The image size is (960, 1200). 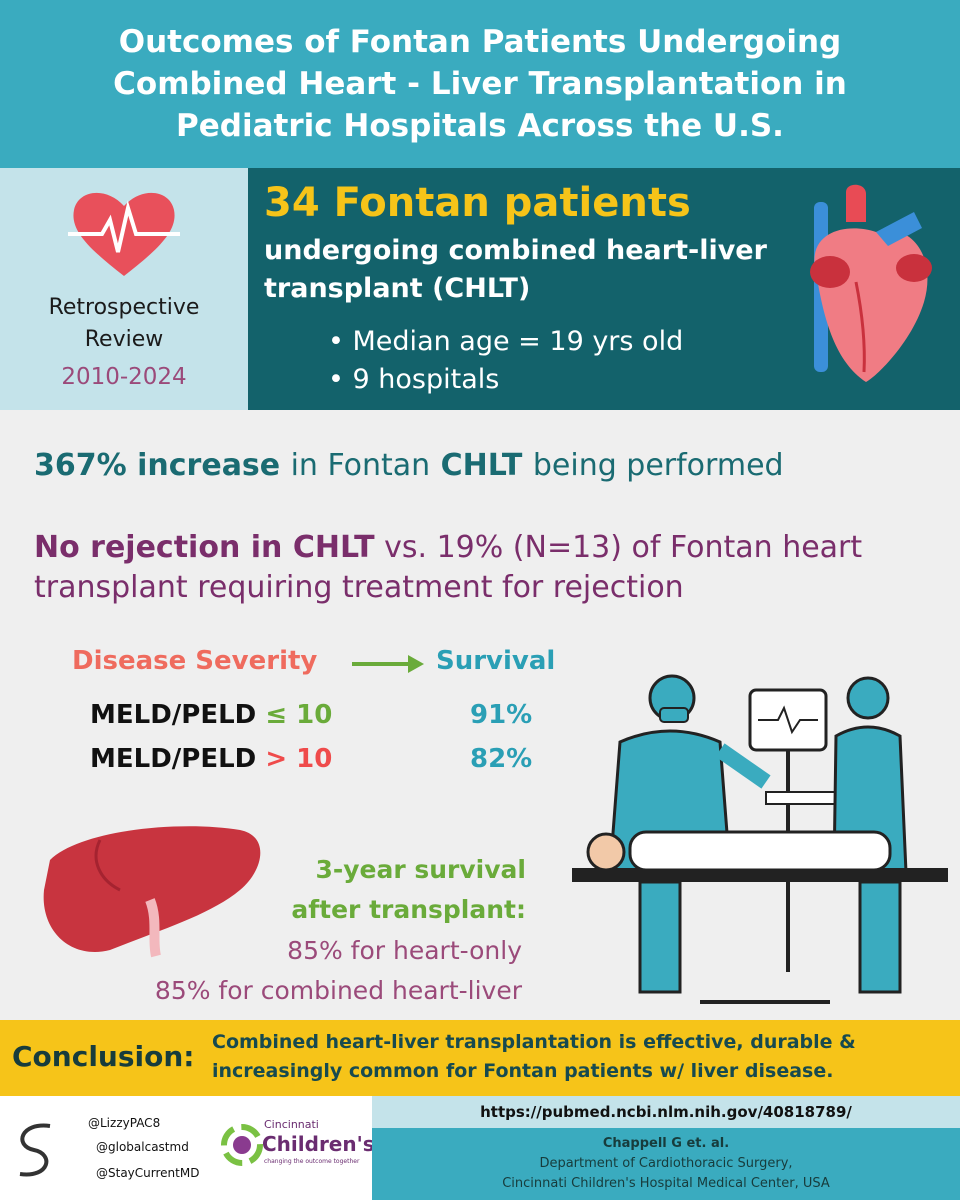 What do you see at coordinates (404, 950) in the screenshot?
I see `three-year-line: 85% for heart-only` at bounding box center [404, 950].